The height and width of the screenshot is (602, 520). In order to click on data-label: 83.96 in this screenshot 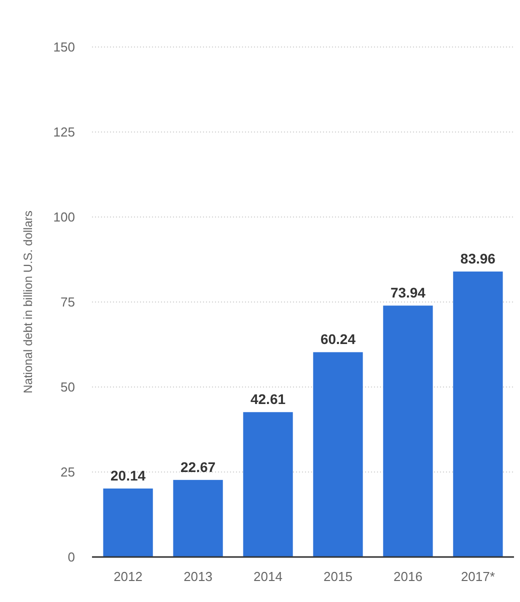, I will do `click(478, 258)`.